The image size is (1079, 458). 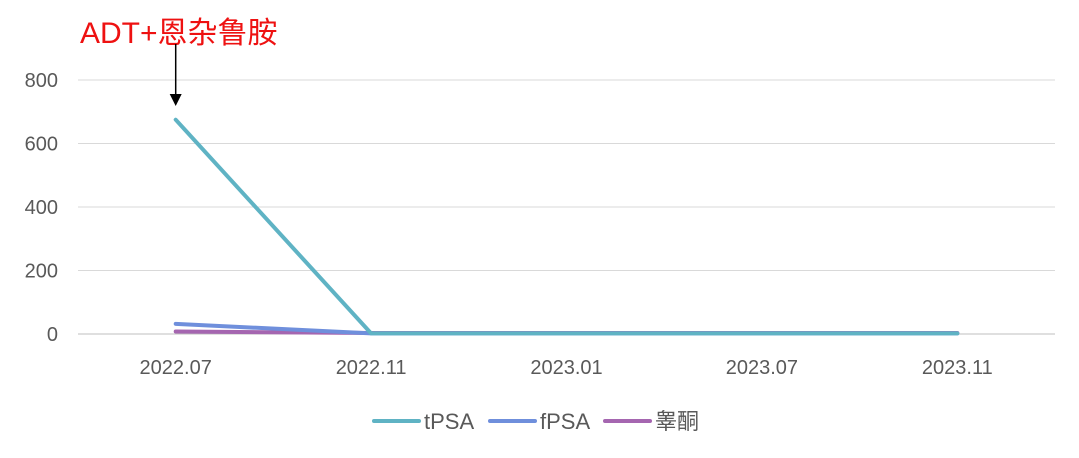 What do you see at coordinates (41, 145) in the screenshot?
I see `y-tick-label: 600` at bounding box center [41, 145].